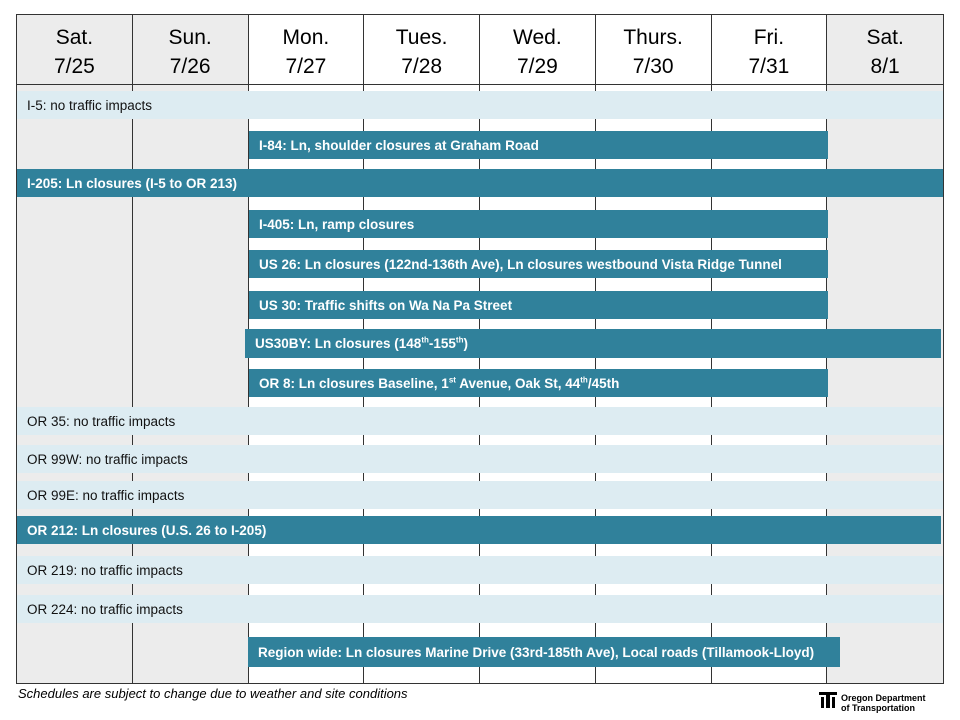 Image resolution: width=960 pixels, height=720 pixels. I want to click on bar-label: US 30: Traffic shifts on Wa Na Pa Street, so click(386, 305).